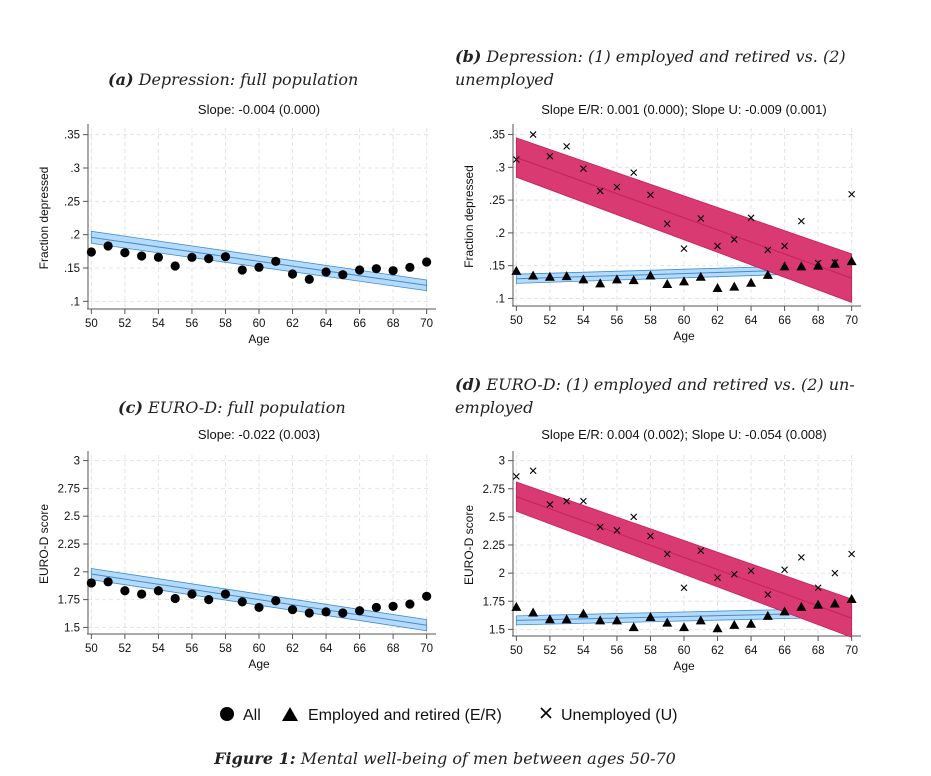 The width and height of the screenshot is (931, 776). Describe the element at coordinates (326, 649) in the screenshot. I see `x-tick-label: 64` at that location.